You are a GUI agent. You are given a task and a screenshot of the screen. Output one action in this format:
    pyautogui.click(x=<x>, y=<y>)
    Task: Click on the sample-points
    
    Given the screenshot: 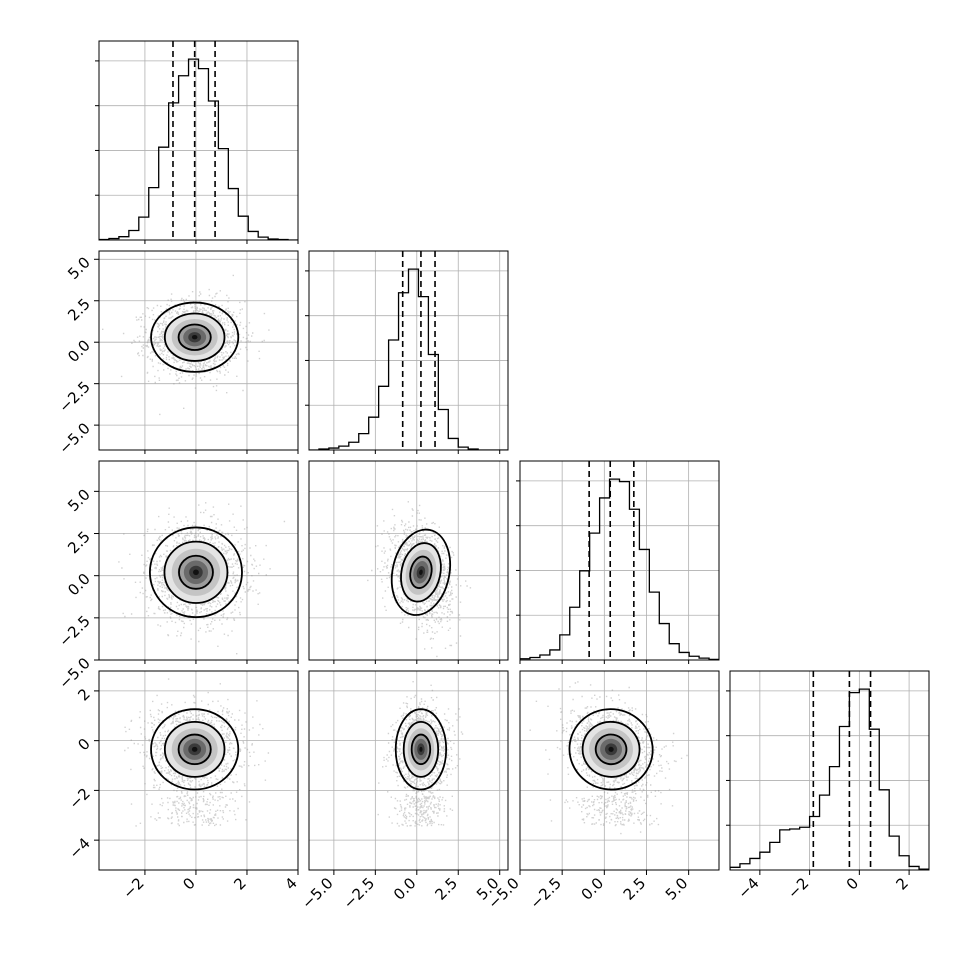 What is the action you would take?
    pyautogui.click(x=202, y=578)
    